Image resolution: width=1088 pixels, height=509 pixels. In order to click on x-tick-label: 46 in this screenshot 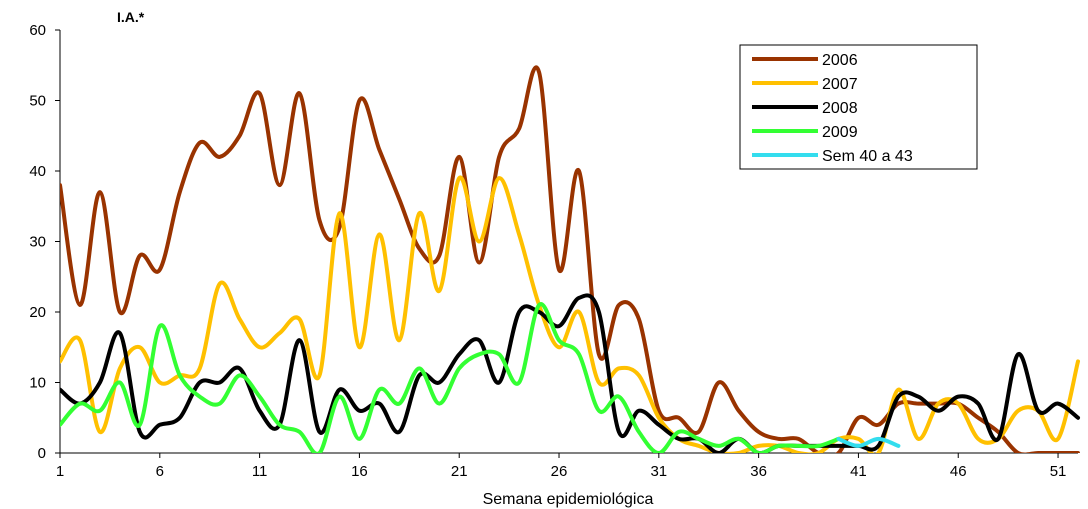, I will do `click(958, 471)`.